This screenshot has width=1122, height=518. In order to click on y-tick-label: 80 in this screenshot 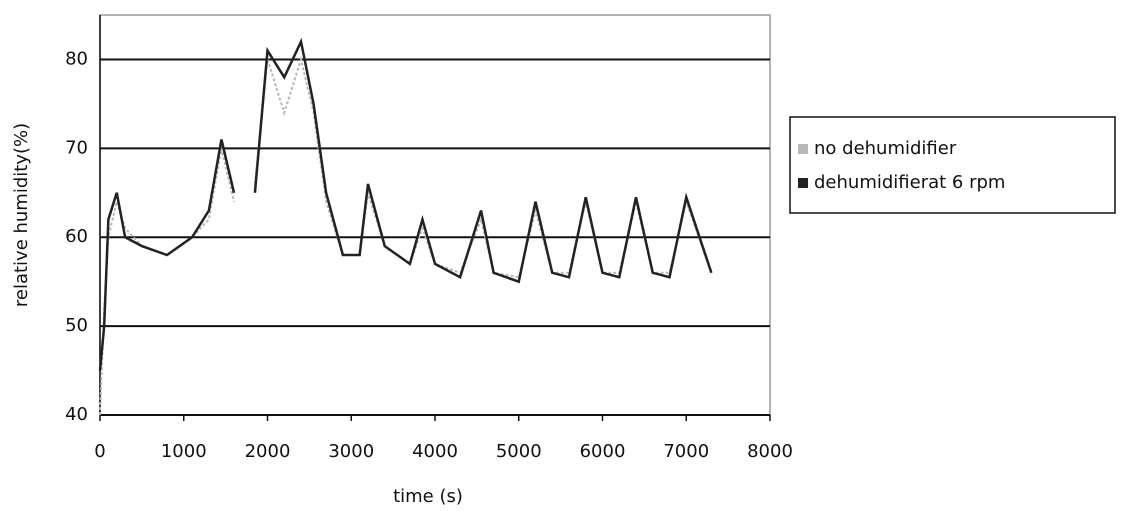, I will do `click(76, 58)`.